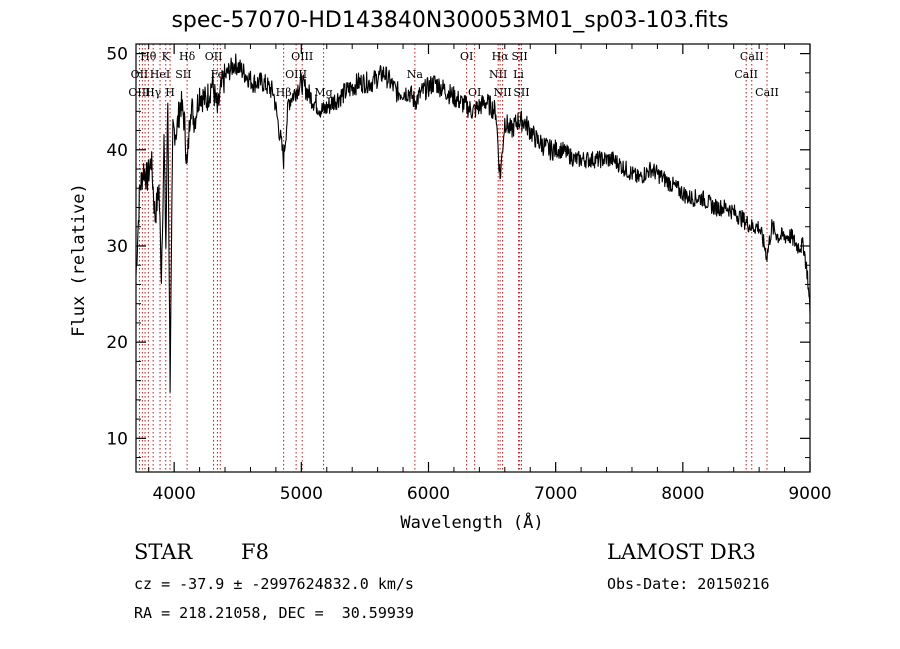  I want to click on spectral-line-label: Hα, so click(501, 56).